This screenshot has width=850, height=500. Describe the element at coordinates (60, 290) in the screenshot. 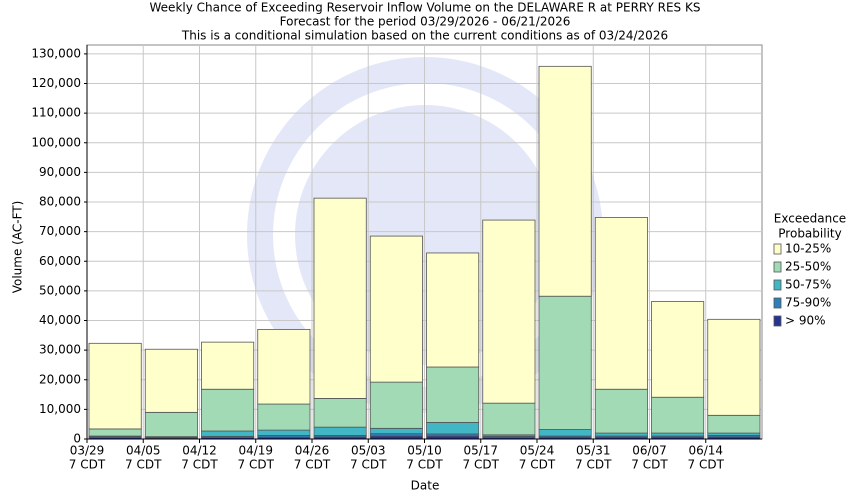

I see `y-tick-label: 50,000` at that location.